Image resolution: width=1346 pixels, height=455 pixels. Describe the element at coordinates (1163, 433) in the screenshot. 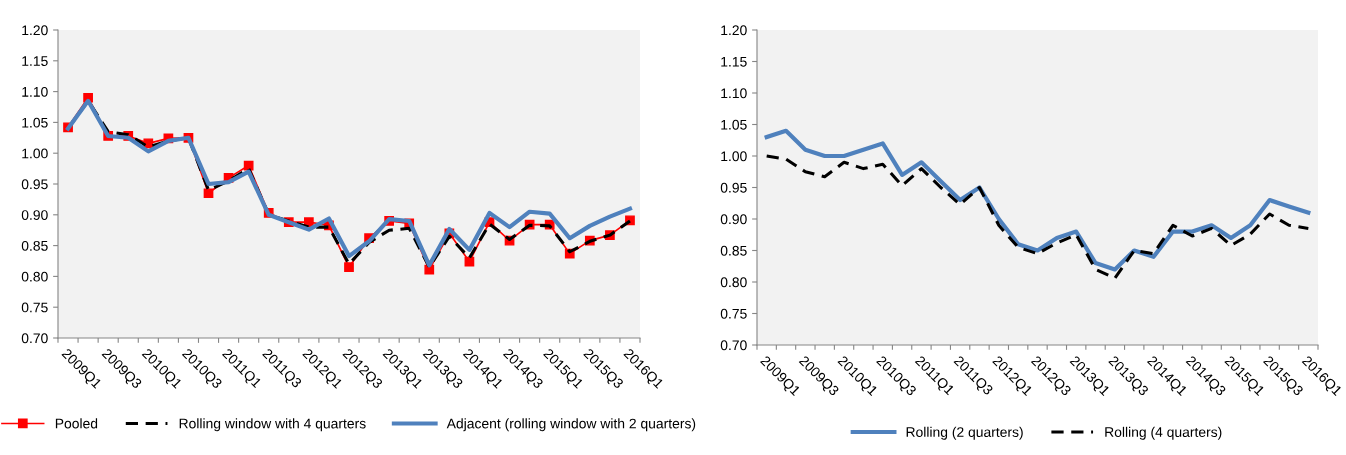

I see `legend-label: Rolling (4 quarters)` at that location.